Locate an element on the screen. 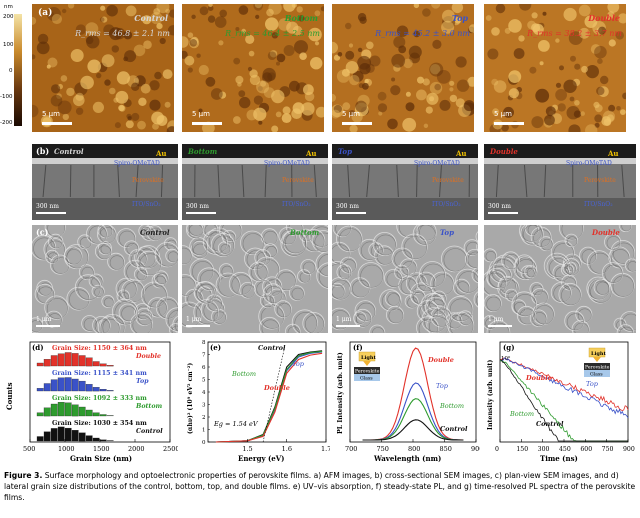 The height and width of the screenshot is (518, 640). series-label: Top is located at coordinates (298, 364).